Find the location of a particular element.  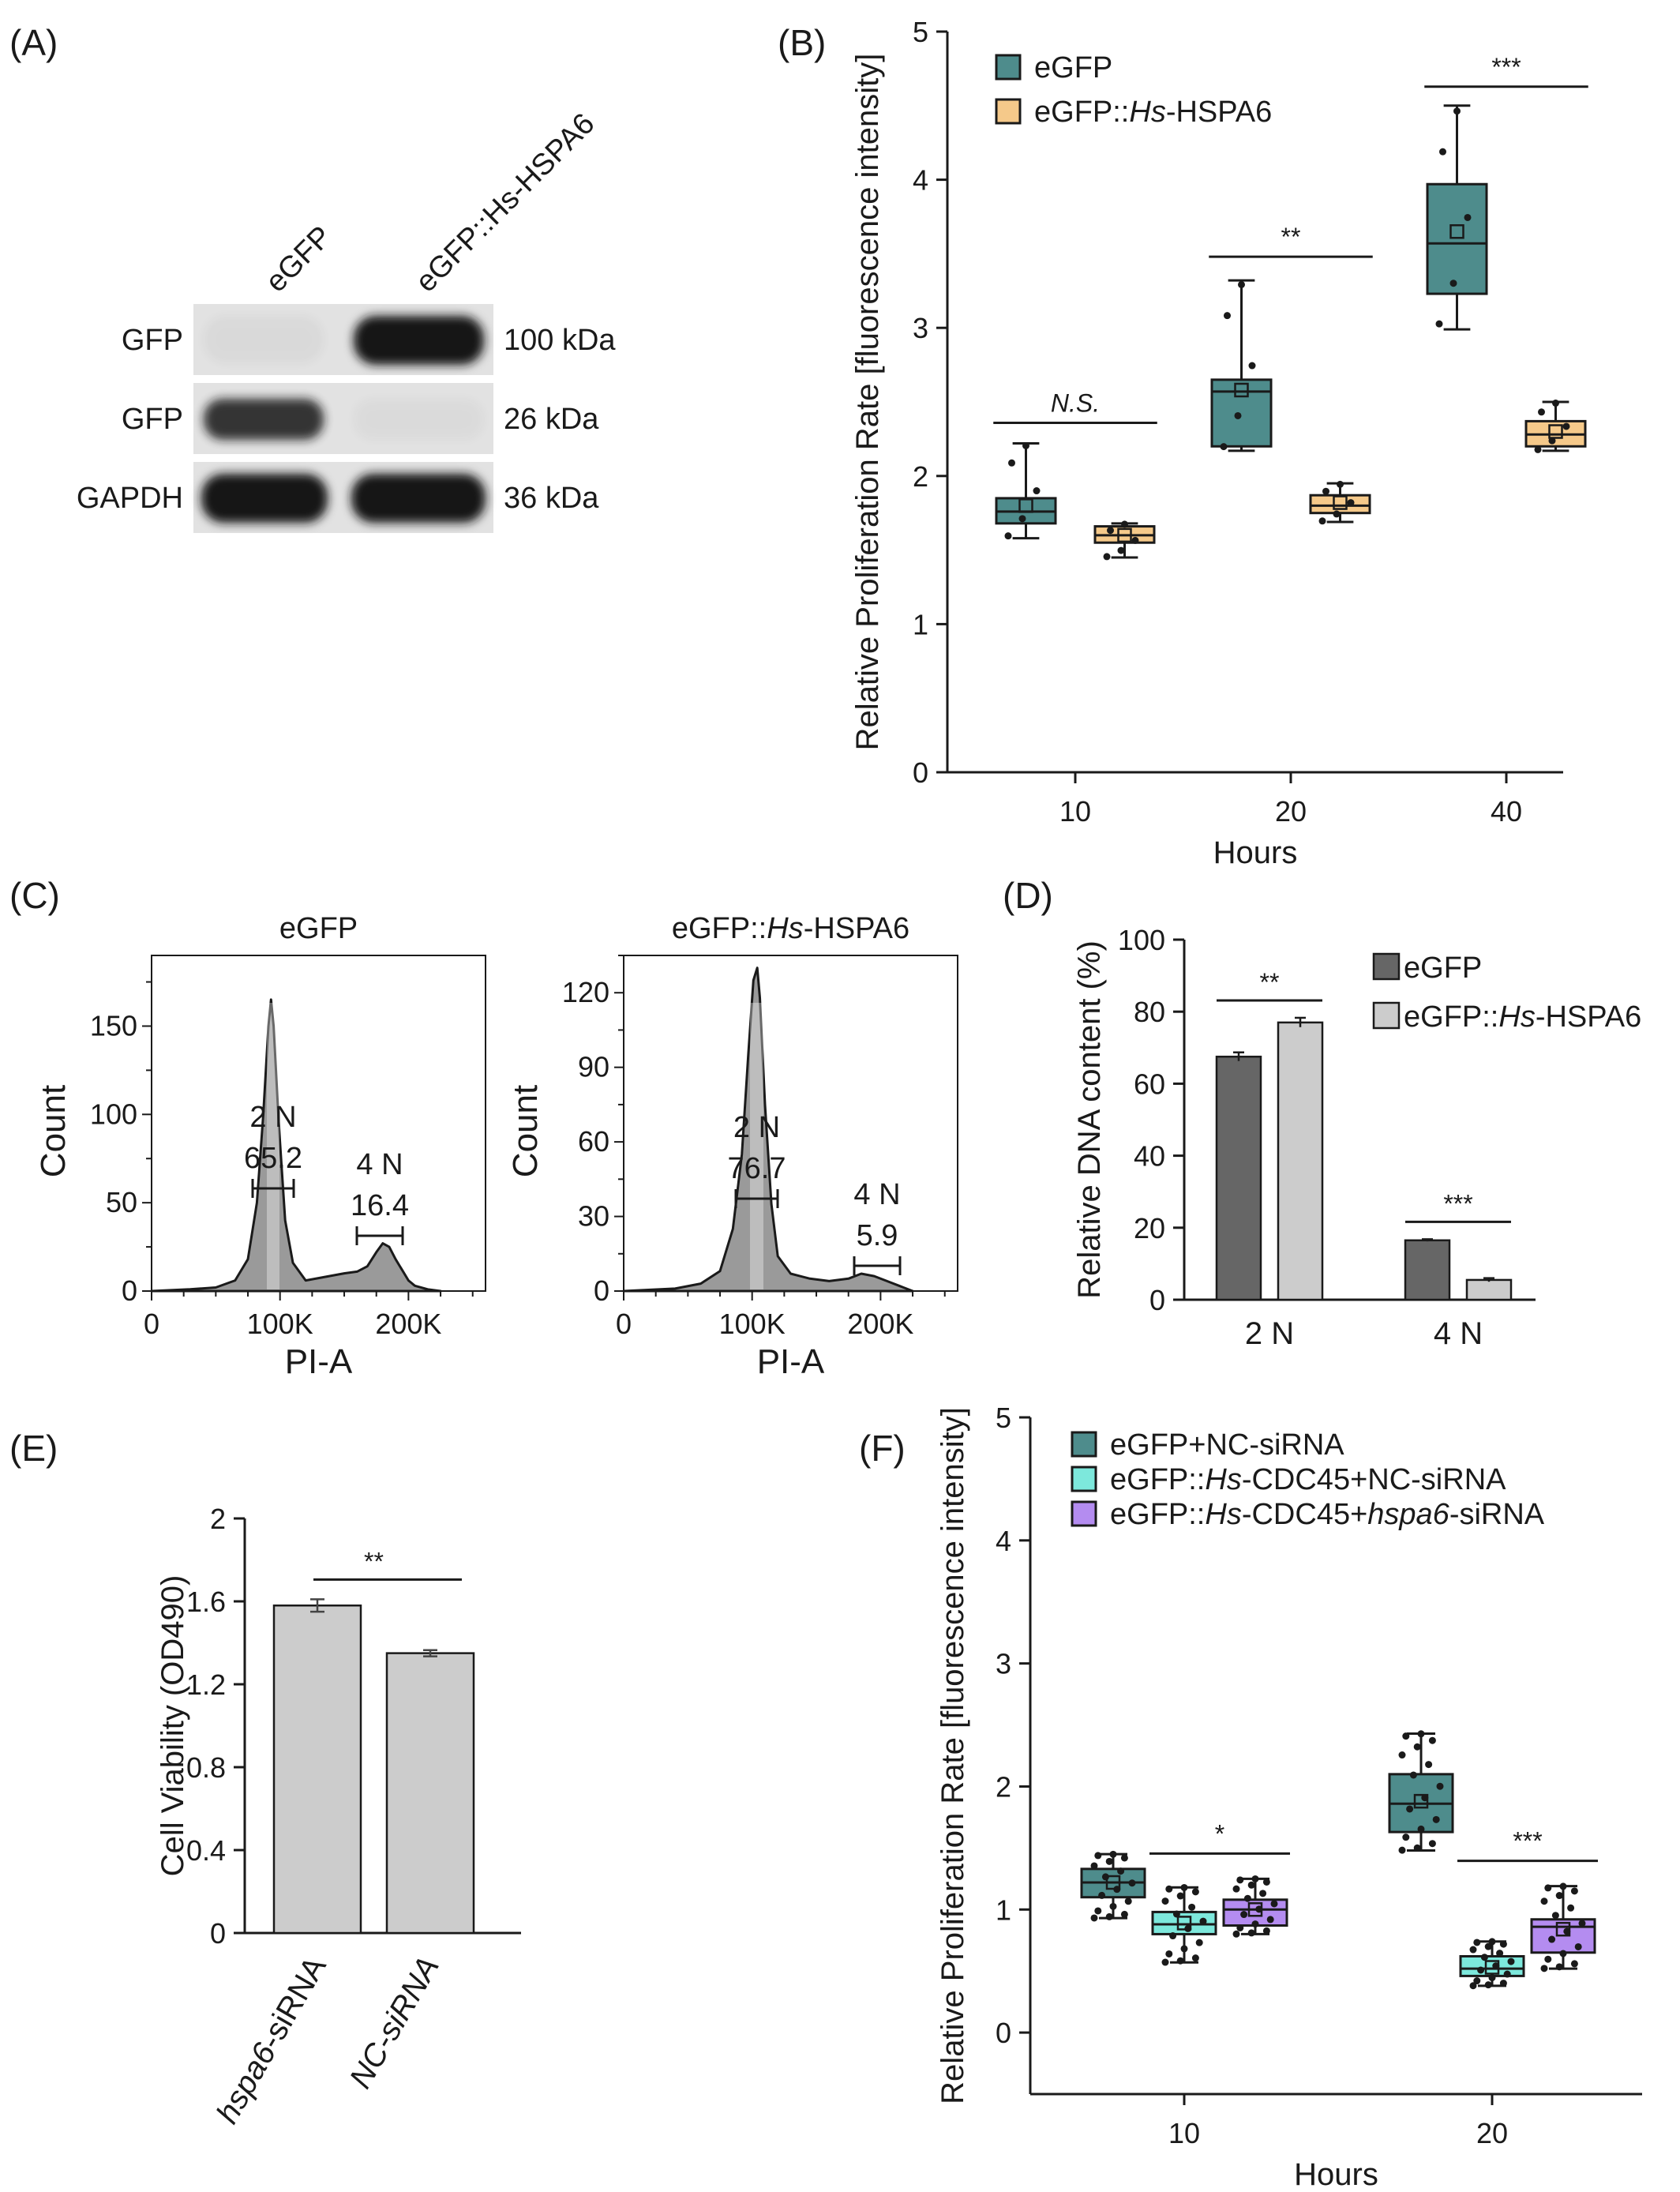

legend-label-teal: eGFP is located at coordinates (1073, 67).